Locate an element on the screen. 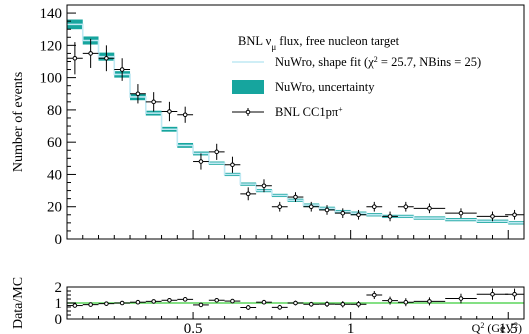 This screenshot has height=334, width=529. legend-label-uncertainty: NuWro, uncertainty is located at coordinates (325, 87).